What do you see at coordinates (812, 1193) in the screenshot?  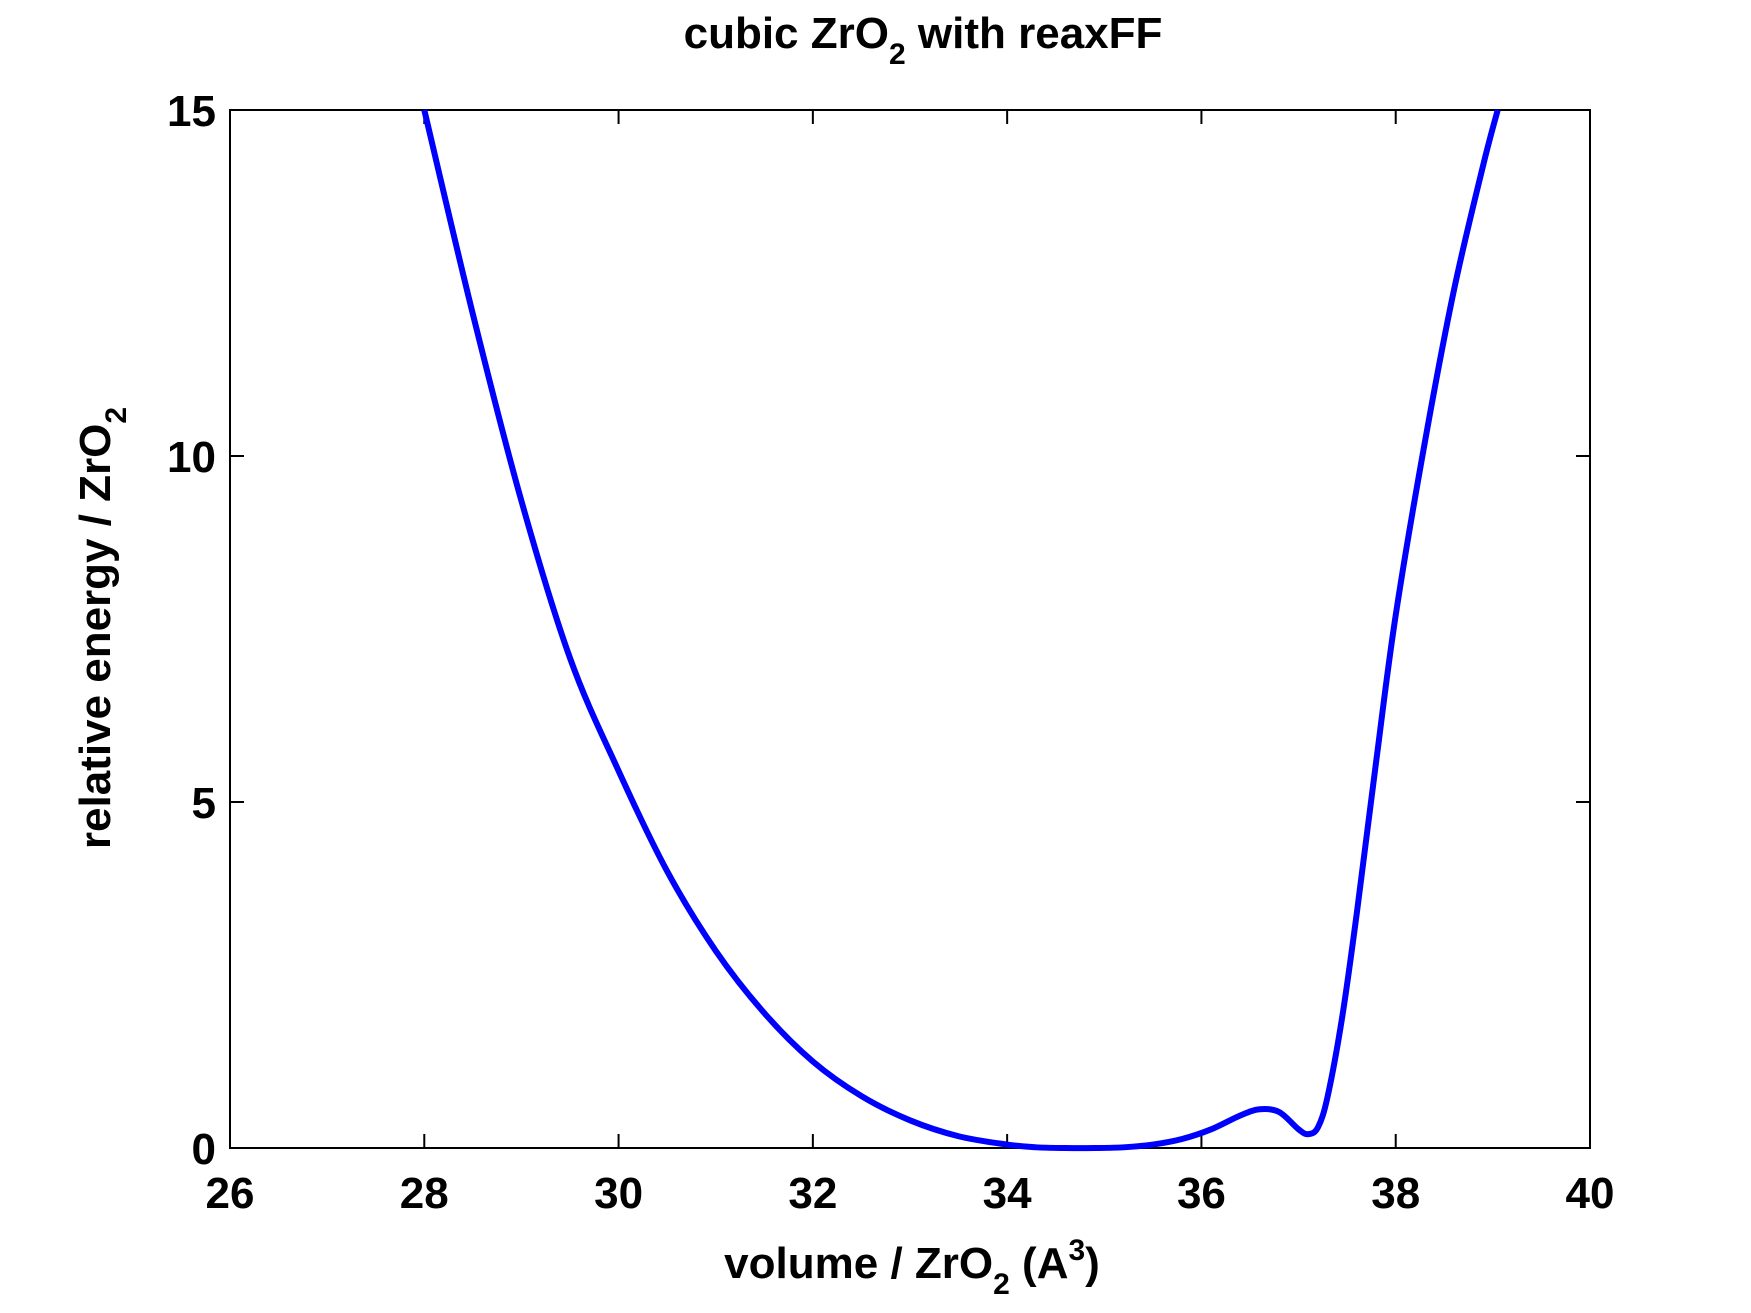 I see `x-tick-label: 32` at bounding box center [812, 1193].